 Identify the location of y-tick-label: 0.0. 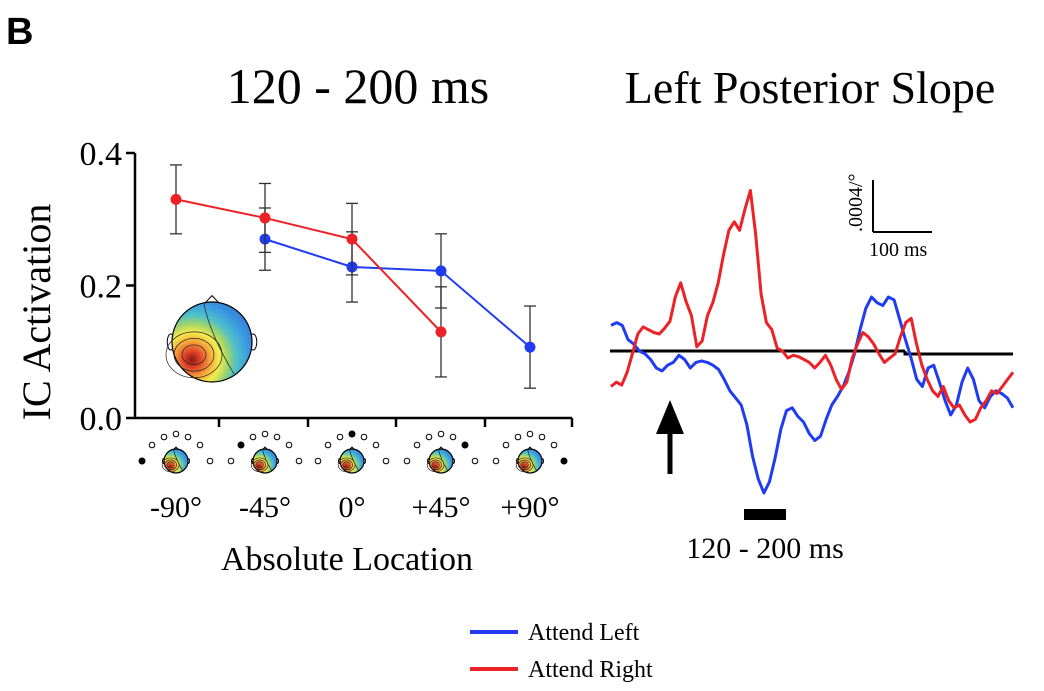
(101, 419).